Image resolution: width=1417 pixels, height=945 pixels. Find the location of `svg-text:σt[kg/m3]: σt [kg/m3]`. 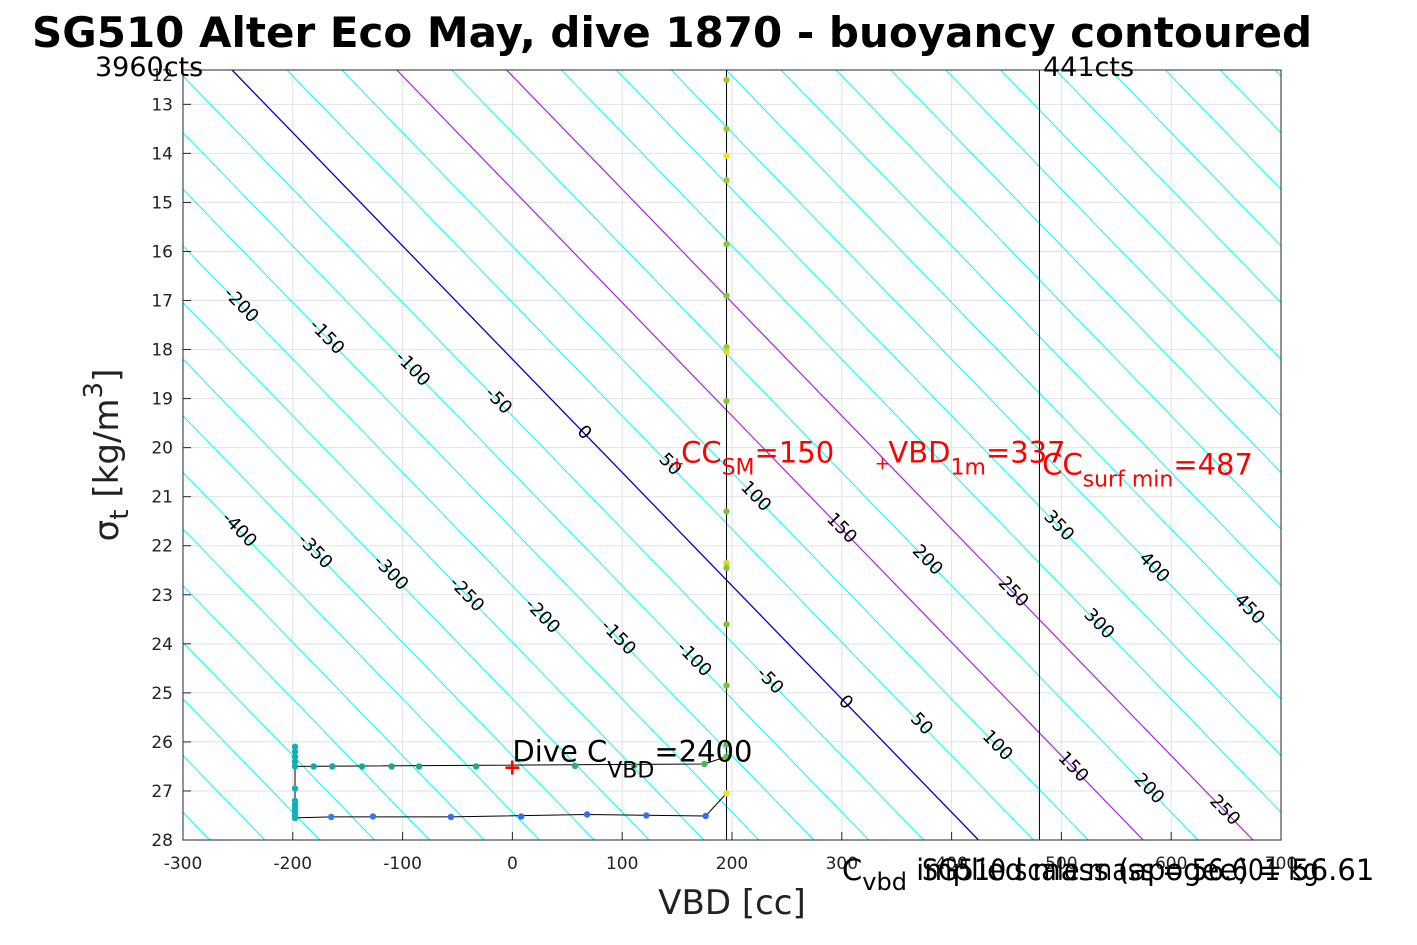

svg-text:σt[kg/m3]: σt [kg/m3] is located at coordinates (107, 455).